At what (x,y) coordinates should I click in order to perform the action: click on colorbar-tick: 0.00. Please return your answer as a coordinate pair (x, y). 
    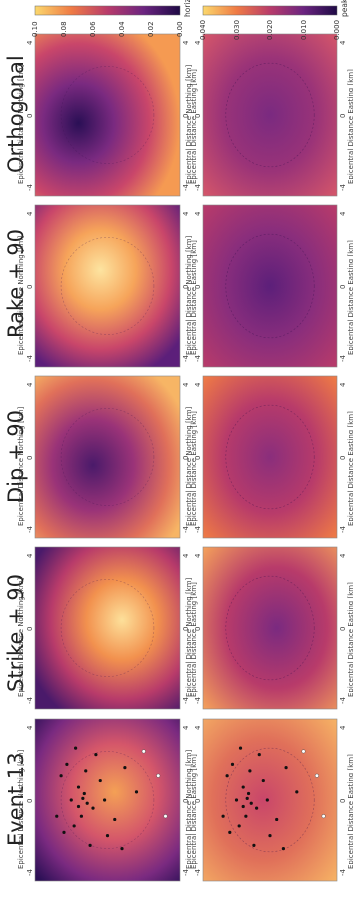
    Looking at the image, I should click on (180, 29).